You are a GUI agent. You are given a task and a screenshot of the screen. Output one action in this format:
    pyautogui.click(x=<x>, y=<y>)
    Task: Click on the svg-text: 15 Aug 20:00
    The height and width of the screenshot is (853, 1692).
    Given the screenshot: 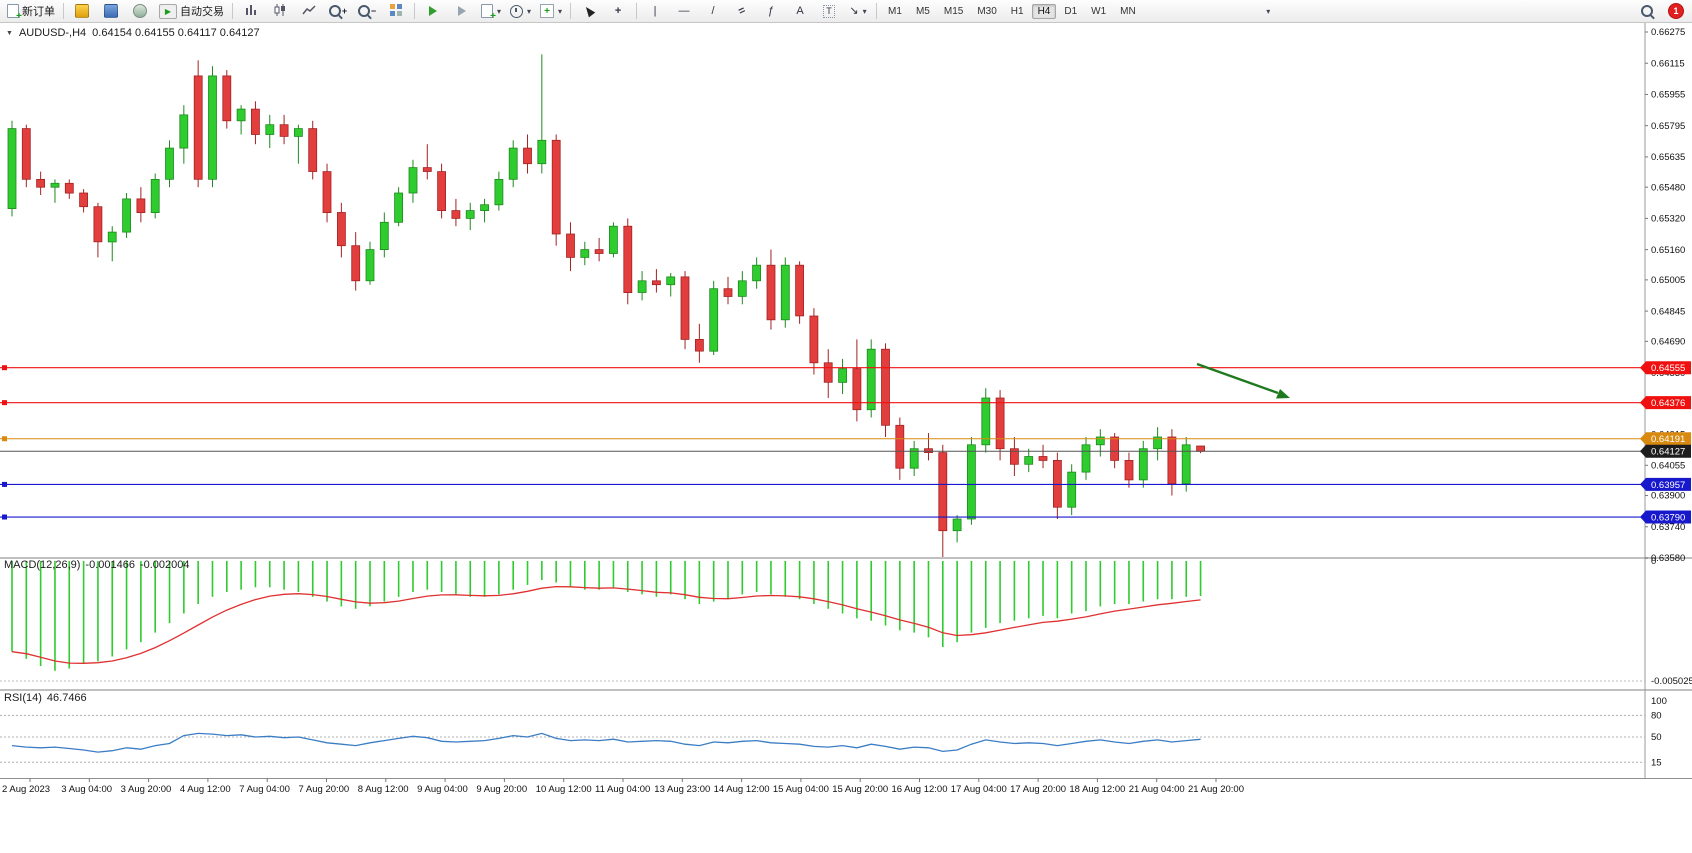 What is the action you would take?
    pyautogui.click(x=860, y=789)
    